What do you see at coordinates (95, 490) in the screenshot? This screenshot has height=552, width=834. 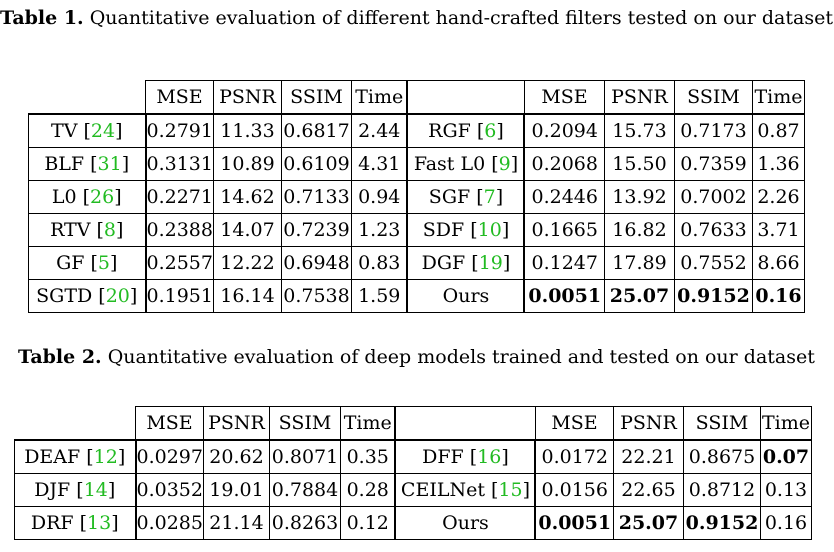 I see `citation-link: 14` at bounding box center [95, 490].